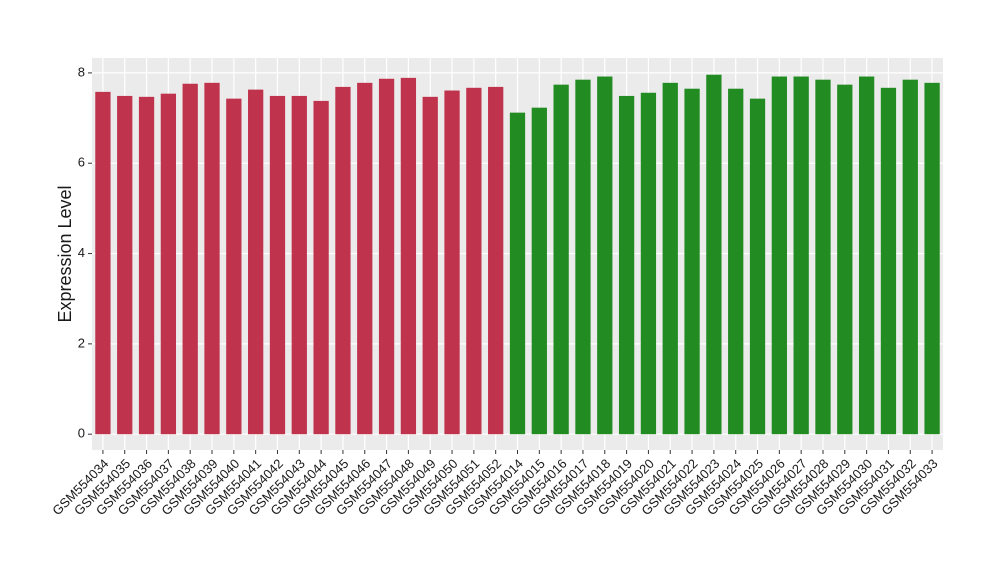  Describe the element at coordinates (81, 71) in the screenshot. I see `y-tick-label: 8` at that location.